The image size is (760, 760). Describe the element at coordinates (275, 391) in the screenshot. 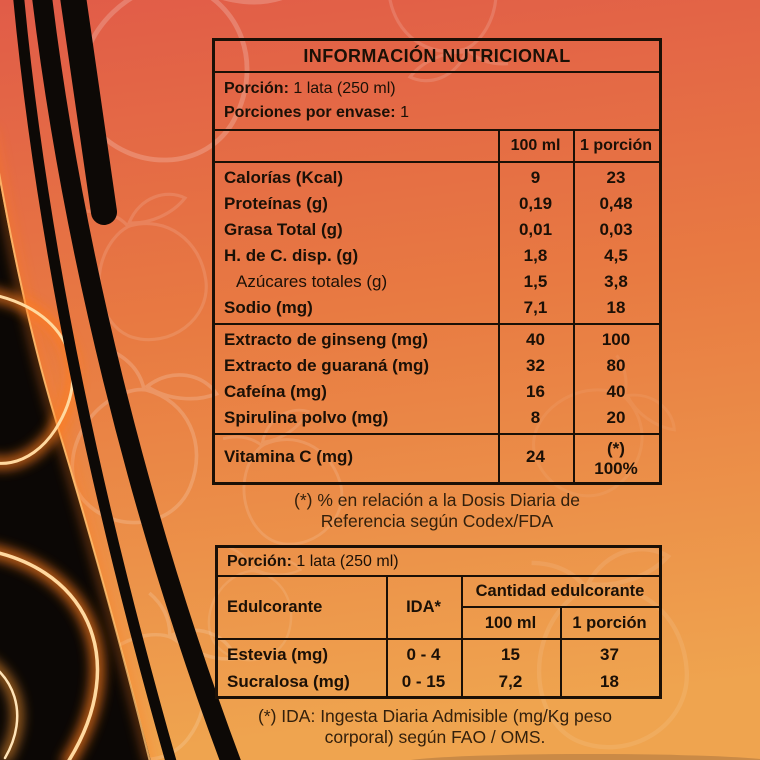

I see `row-label: Cafeína (mg)` at that location.